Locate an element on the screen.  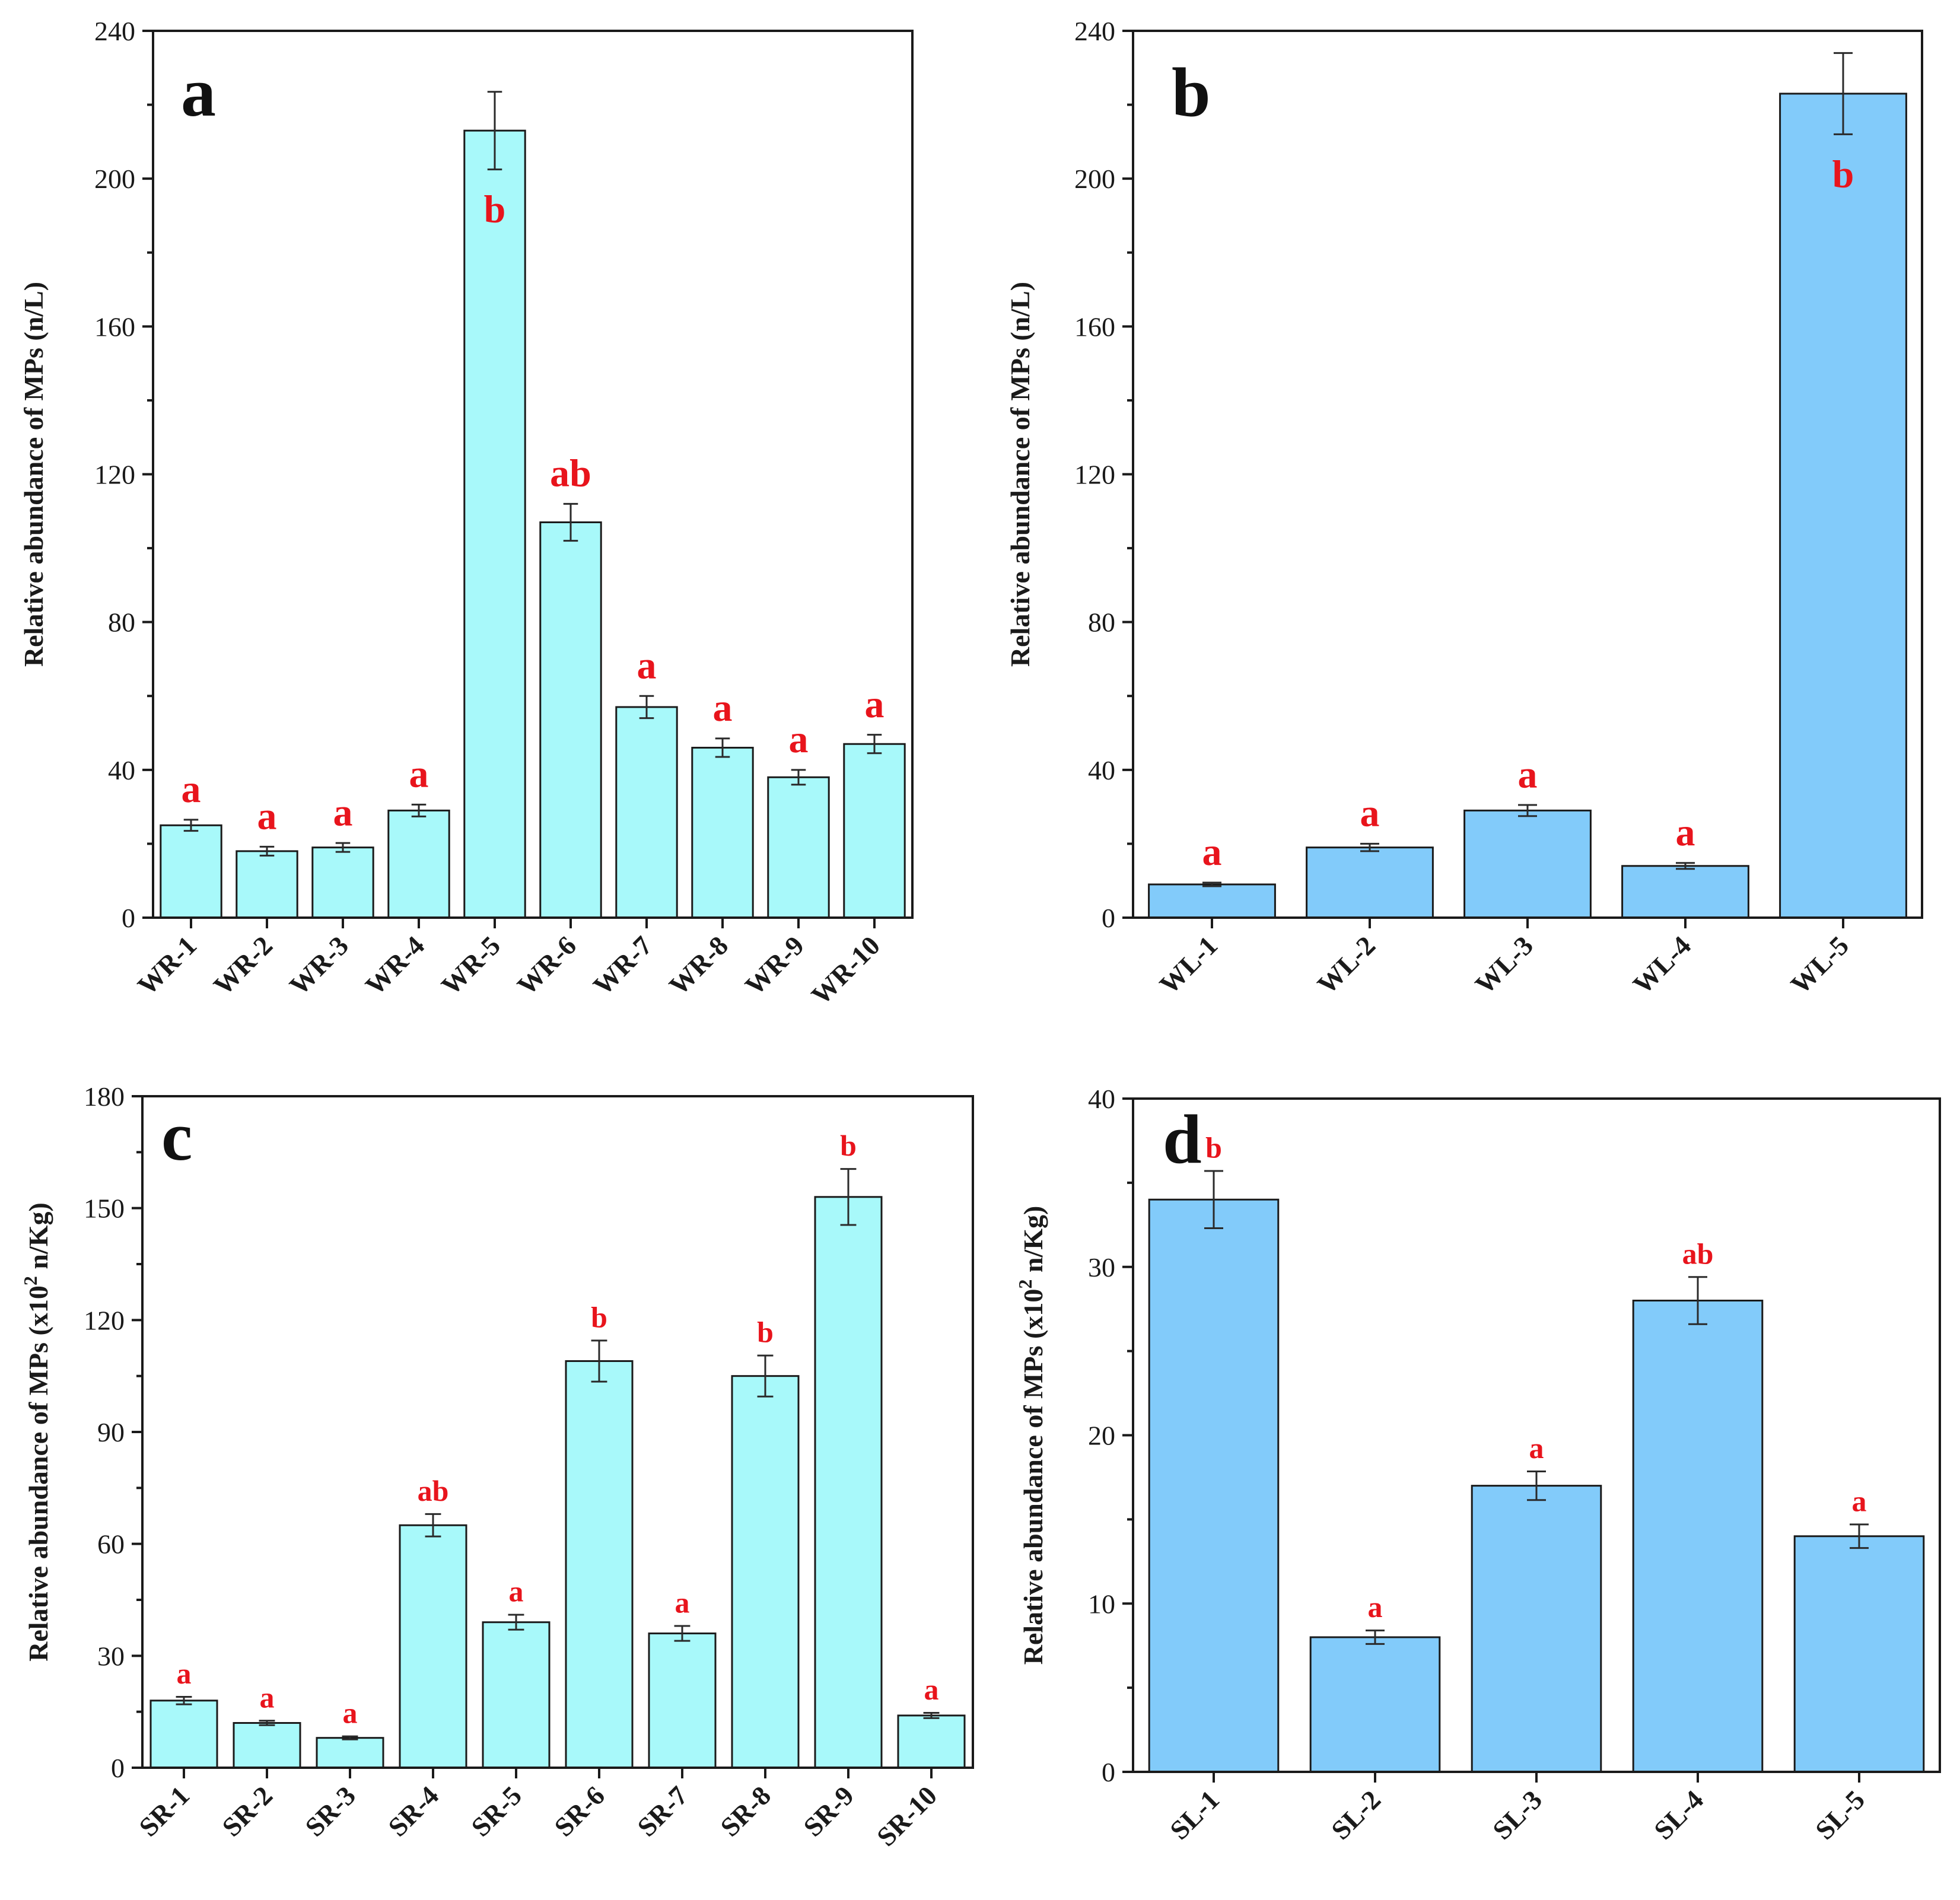
x-tick-label-sr-6: SR-6 is located at coordinates (579, 1811).